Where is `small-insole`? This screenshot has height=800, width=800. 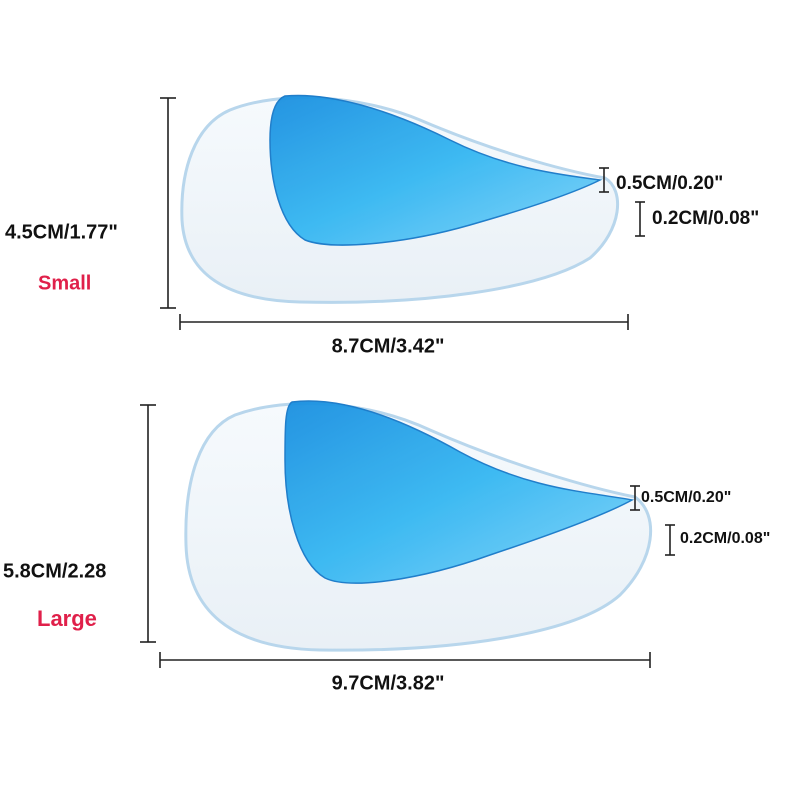 small-insole is located at coordinates (399, 199).